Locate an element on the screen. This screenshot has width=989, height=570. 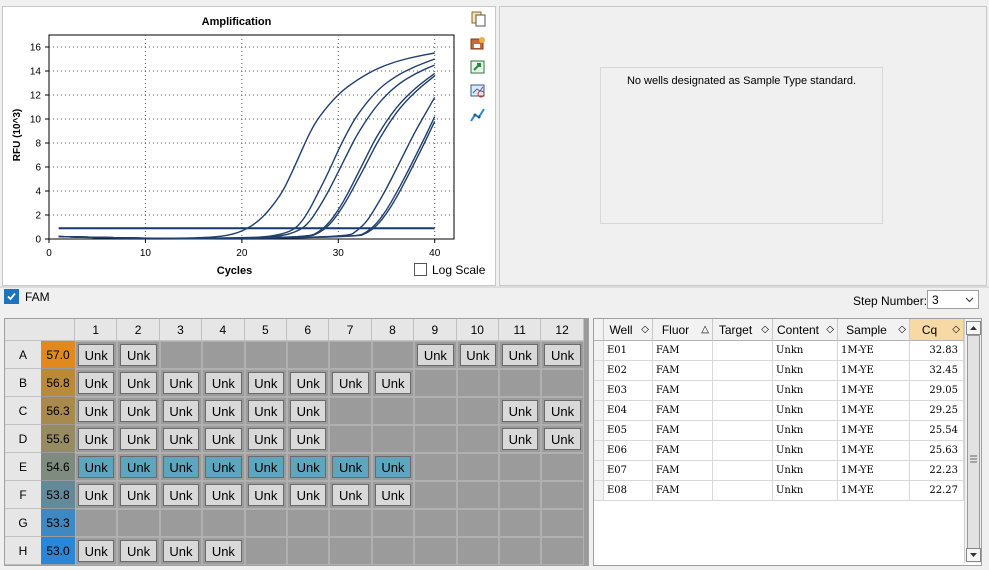
column-header-7: 7 is located at coordinates (350, 330).